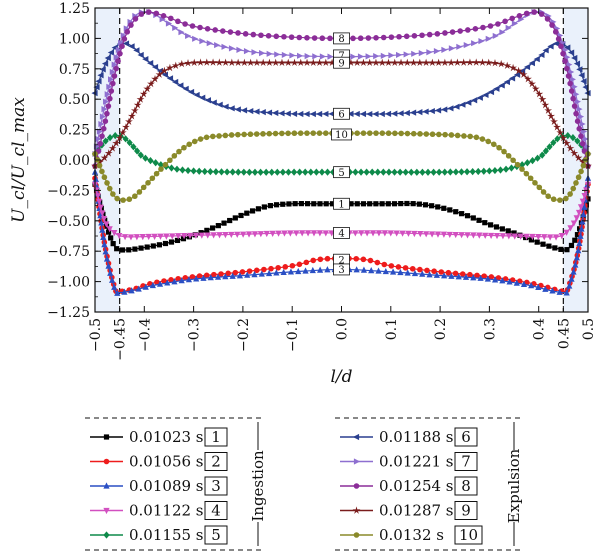  What do you see at coordinates (74, 9) in the screenshot?
I see `y-tick-label: 1.25` at bounding box center [74, 9].